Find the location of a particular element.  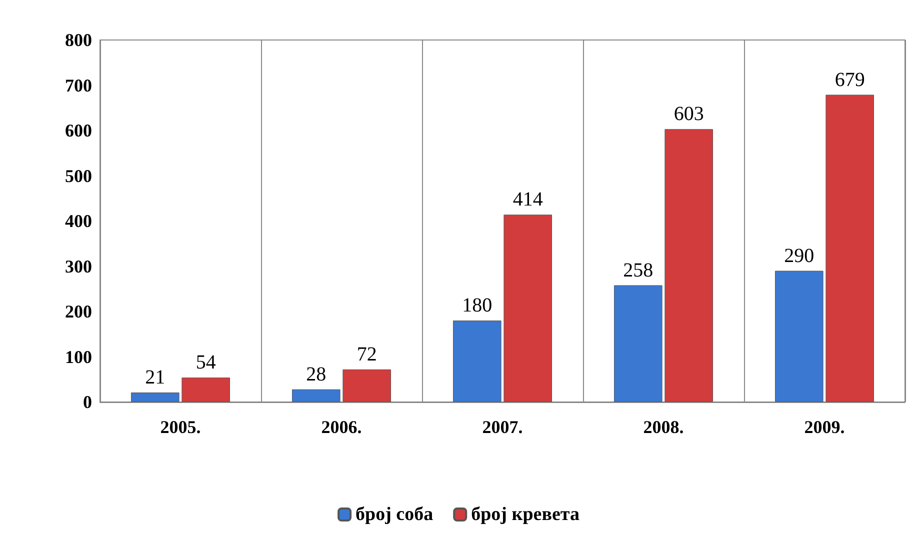

data-label: 414 is located at coordinates (527, 199).